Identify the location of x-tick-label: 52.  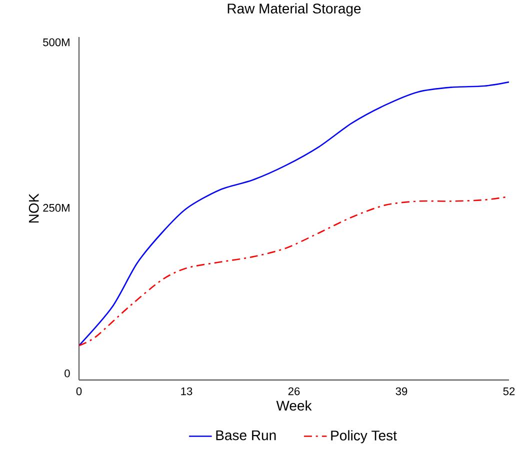
(509, 391).